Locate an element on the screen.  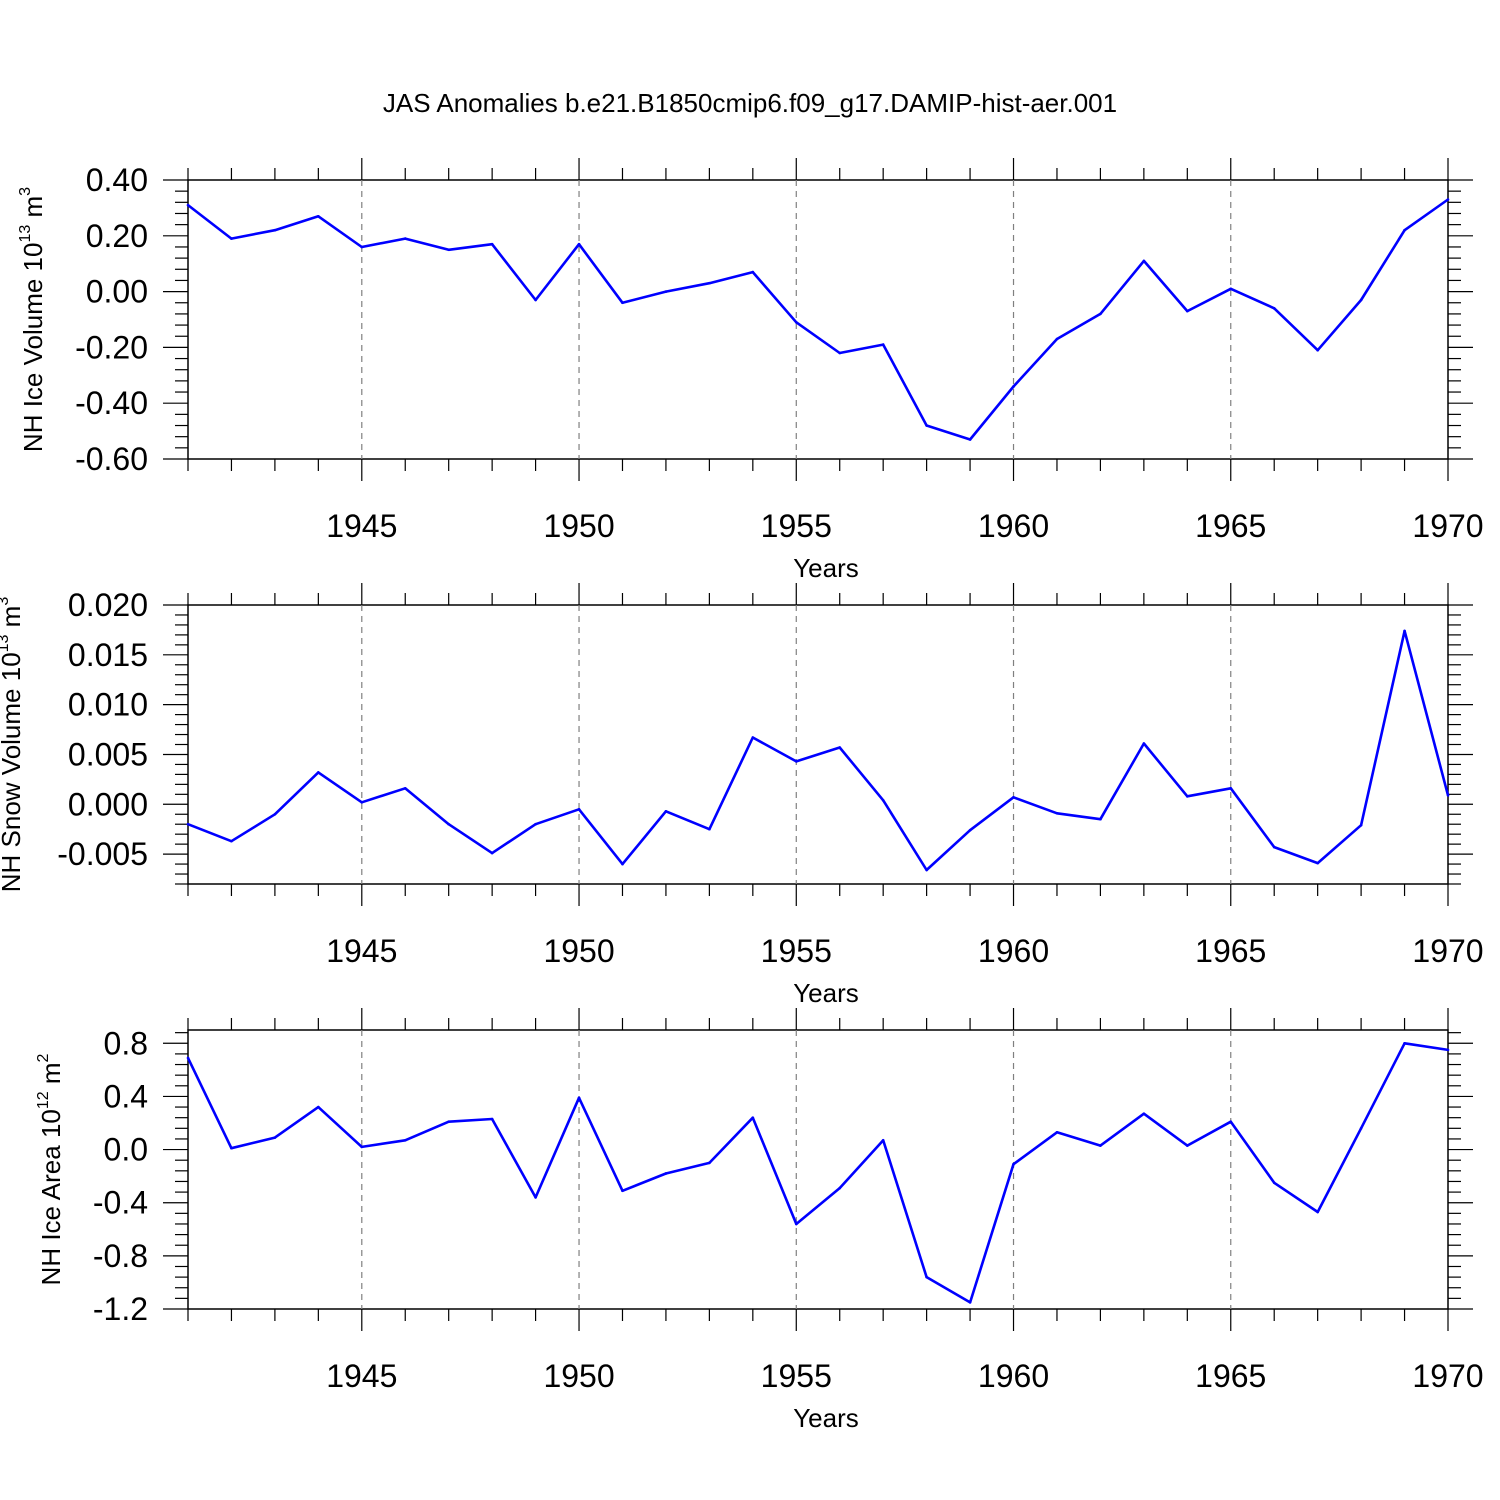
y-tick-label: 0.4 is located at coordinates (126, 1096).